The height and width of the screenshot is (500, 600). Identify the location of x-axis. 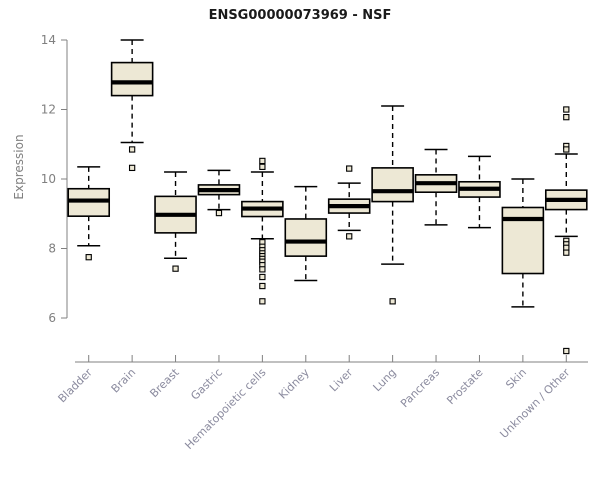
(331, 359).